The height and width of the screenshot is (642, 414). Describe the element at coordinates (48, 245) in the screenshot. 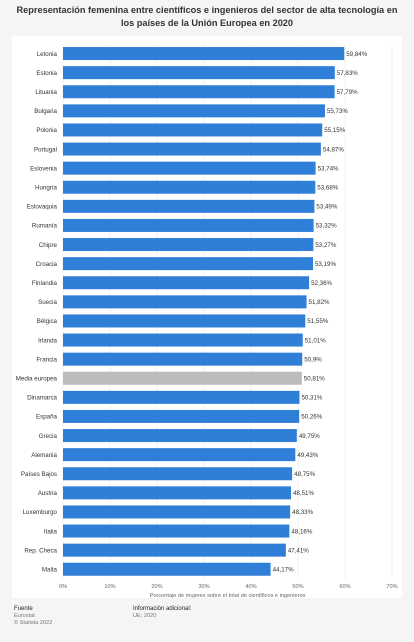

I see `category-label: Chipre` at that location.